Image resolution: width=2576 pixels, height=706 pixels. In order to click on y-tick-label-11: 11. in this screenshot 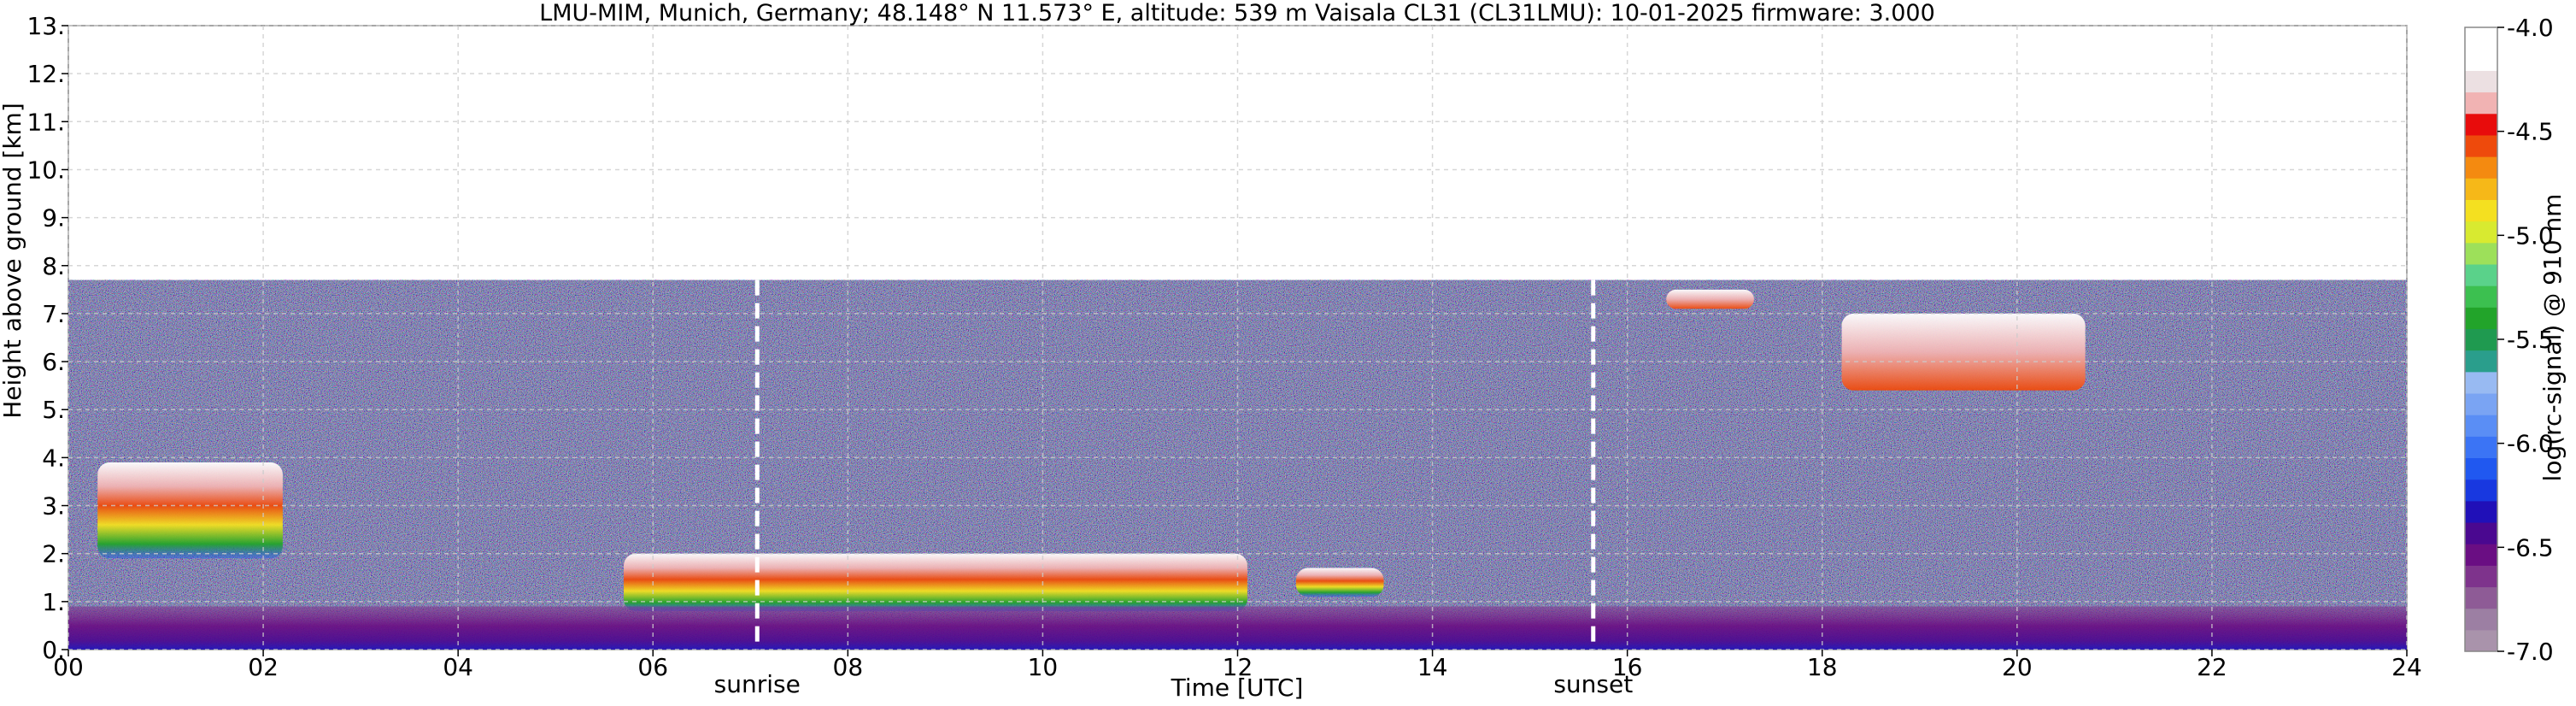, I will do `click(45, 122)`.